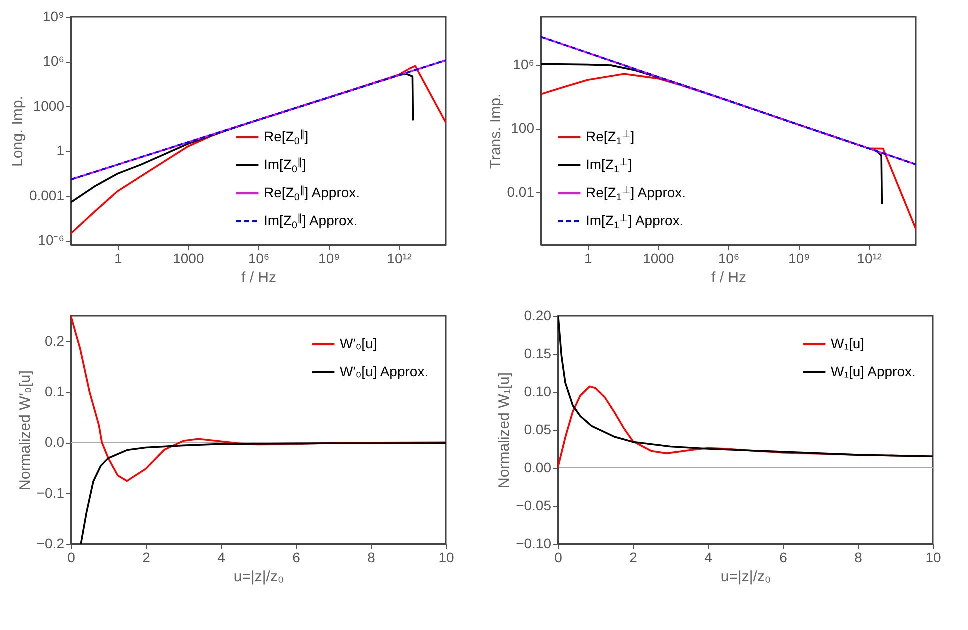  What do you see at coordinates (312, 193) in the screenshot?
I see `legend-label: Re[Z$_{0}$$^{∥}$] Approx.` at bounding box center [312, 193].